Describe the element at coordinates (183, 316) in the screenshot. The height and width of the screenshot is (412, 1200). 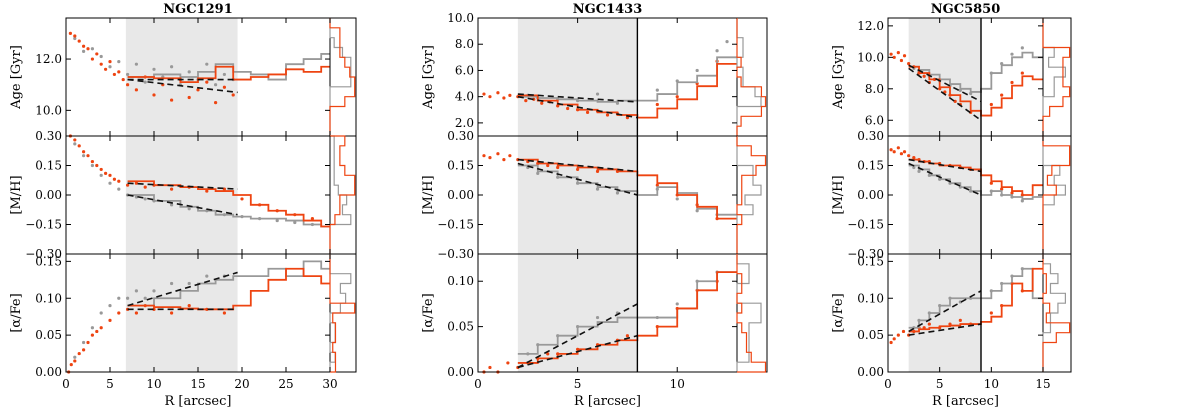
I see `subplot-row-2: 0.00 0.05 0.10 0.15 [α/Fe]` at that location.